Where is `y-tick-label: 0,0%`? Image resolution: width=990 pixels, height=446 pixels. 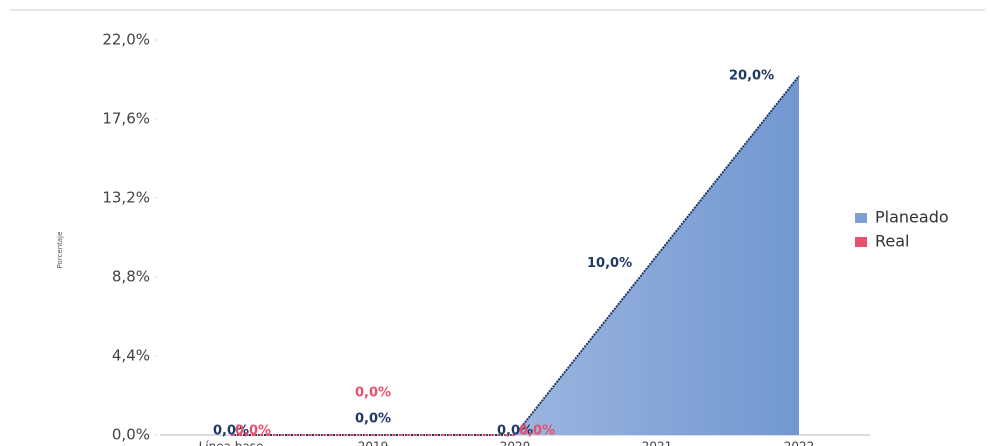 y-tick-label: 0,0% is located at coordinates (131, 435).